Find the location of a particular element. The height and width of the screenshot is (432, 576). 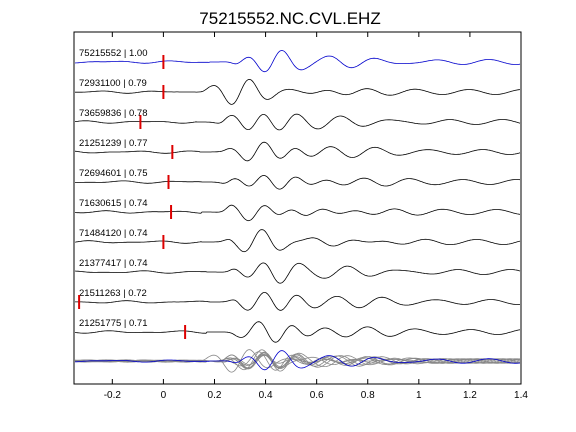

trace-75215552: 75215552 | 1.00 is located at coordinates (297, 60).